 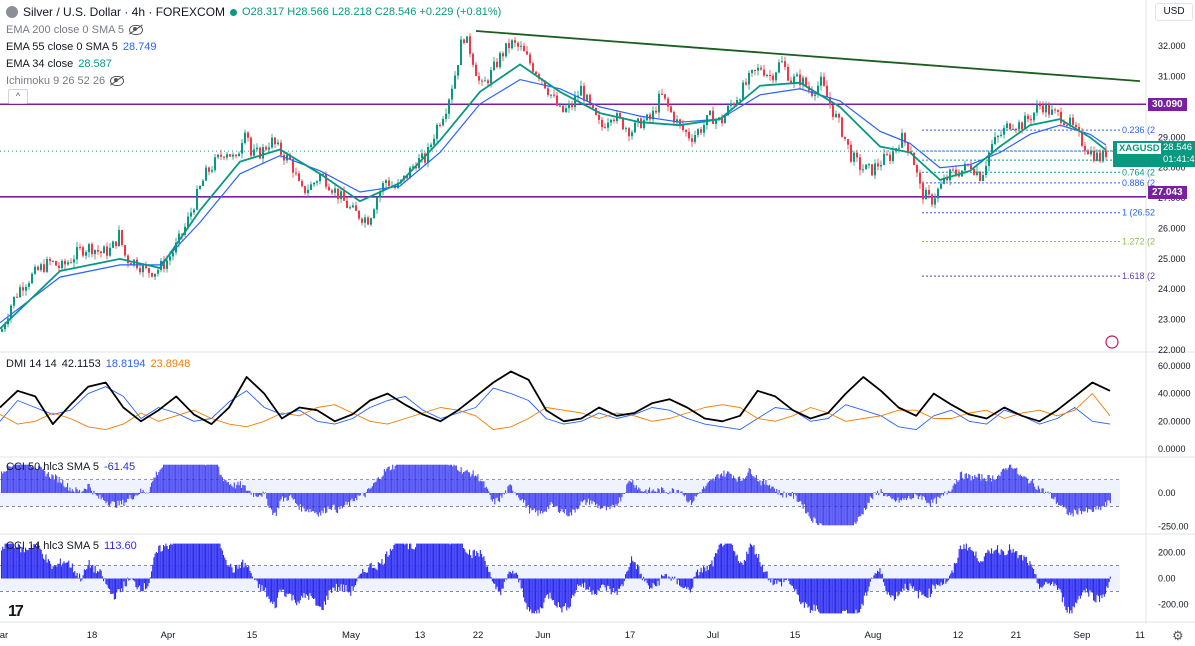 What do you see at coordinates (1174, 12) in the screenshot?
I see `currency-button: USD` at bounding box center [1174, 12].